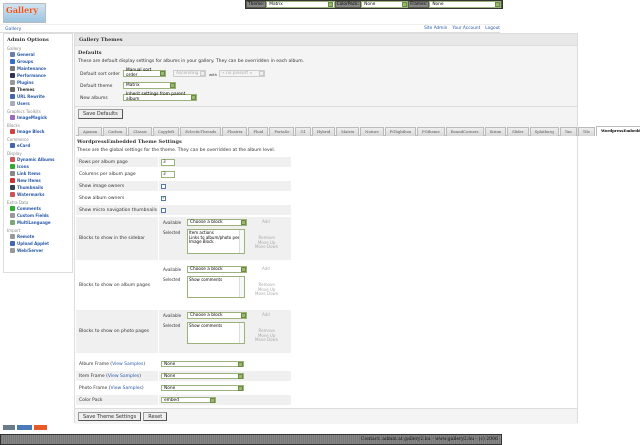 This screenshot has width=640, height=445. I want to click on tab-ajaxian: Ajaxian, so click(90, 131).